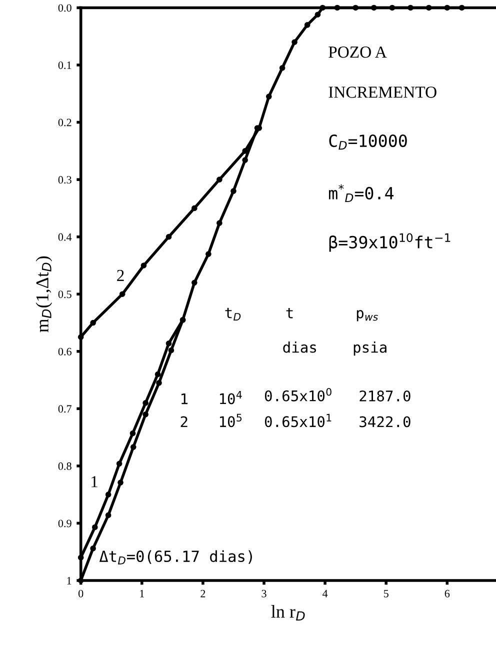 The height and width of the screenshot is (645, 496). What do you see at coordinates (65, 122) in the screenshot?
I see `y-tick-label: 0.2` at bounding box center [65, 122].